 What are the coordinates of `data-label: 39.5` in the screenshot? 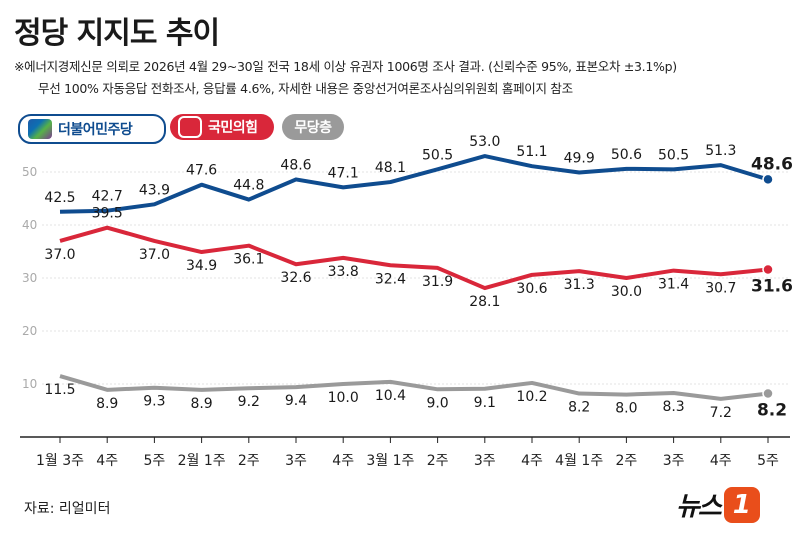 It's located at (107, 214).